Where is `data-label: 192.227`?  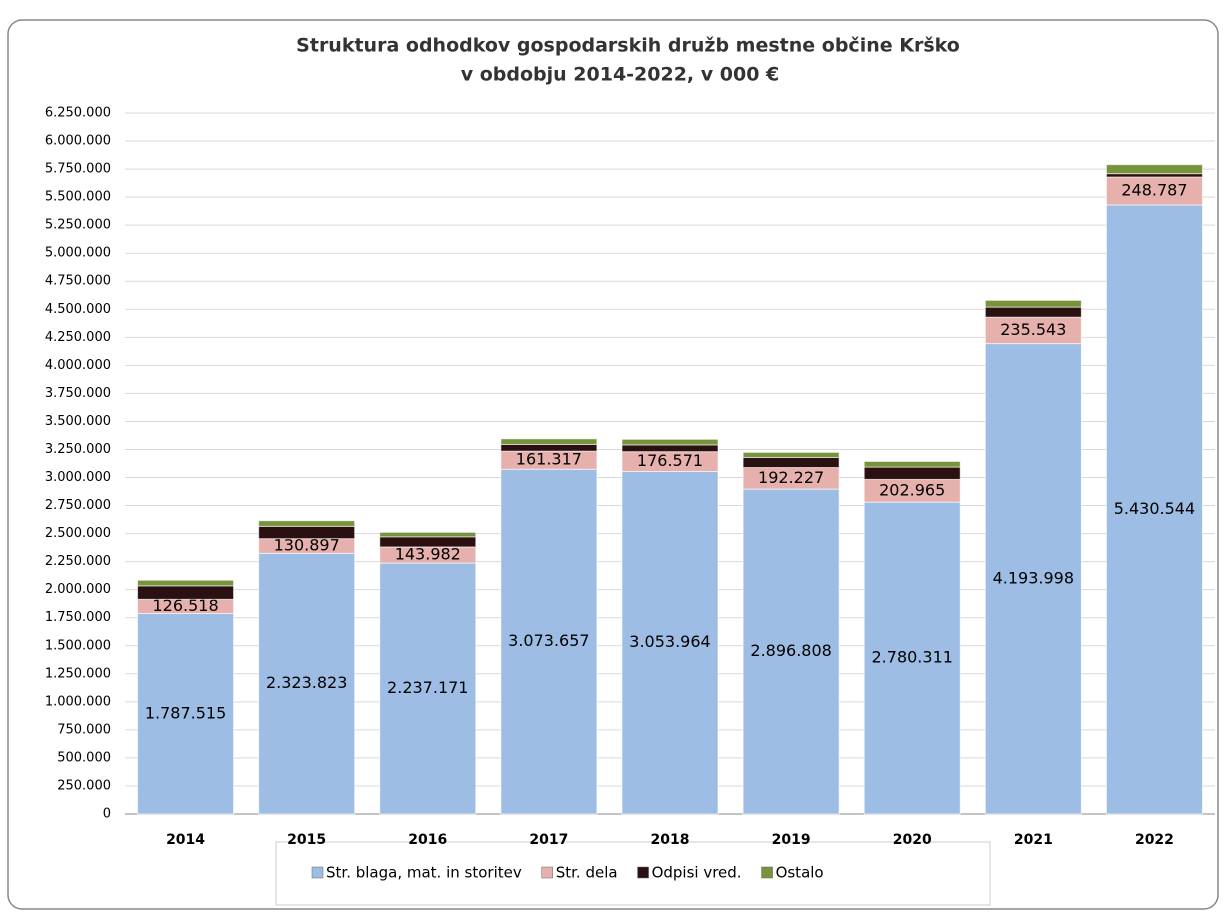 data-label: 192.227 is located at coordinates (791, 477).